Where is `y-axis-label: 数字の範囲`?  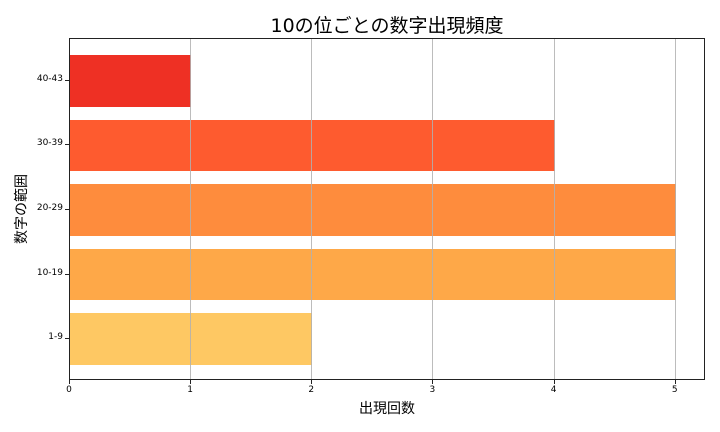
y-axis-label: 数字の範囲 is located at coordinates (22, 209).